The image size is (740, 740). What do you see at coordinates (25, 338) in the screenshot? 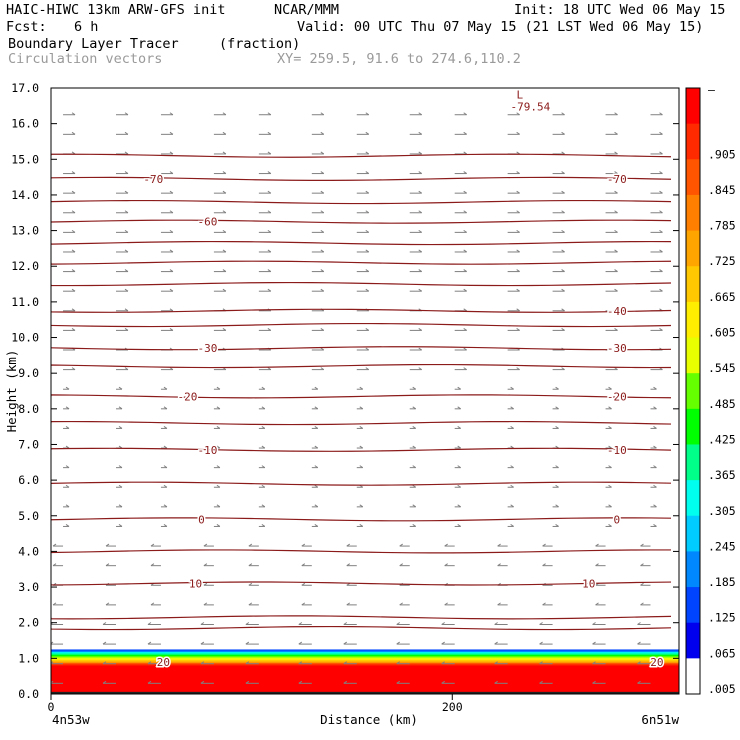
I see `y-tick-label: 10.0` at bounding box center [25, 338].